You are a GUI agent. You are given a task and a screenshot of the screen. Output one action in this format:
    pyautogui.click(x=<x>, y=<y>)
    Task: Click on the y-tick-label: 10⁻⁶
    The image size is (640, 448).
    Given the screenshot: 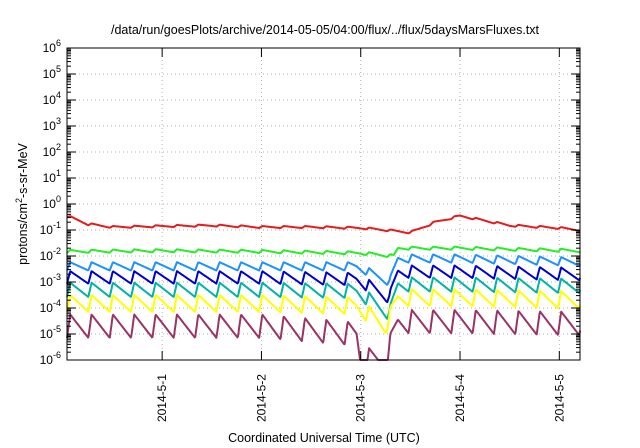 What is the action you would take?
    pyautogui.click(x=50, y=358)
    